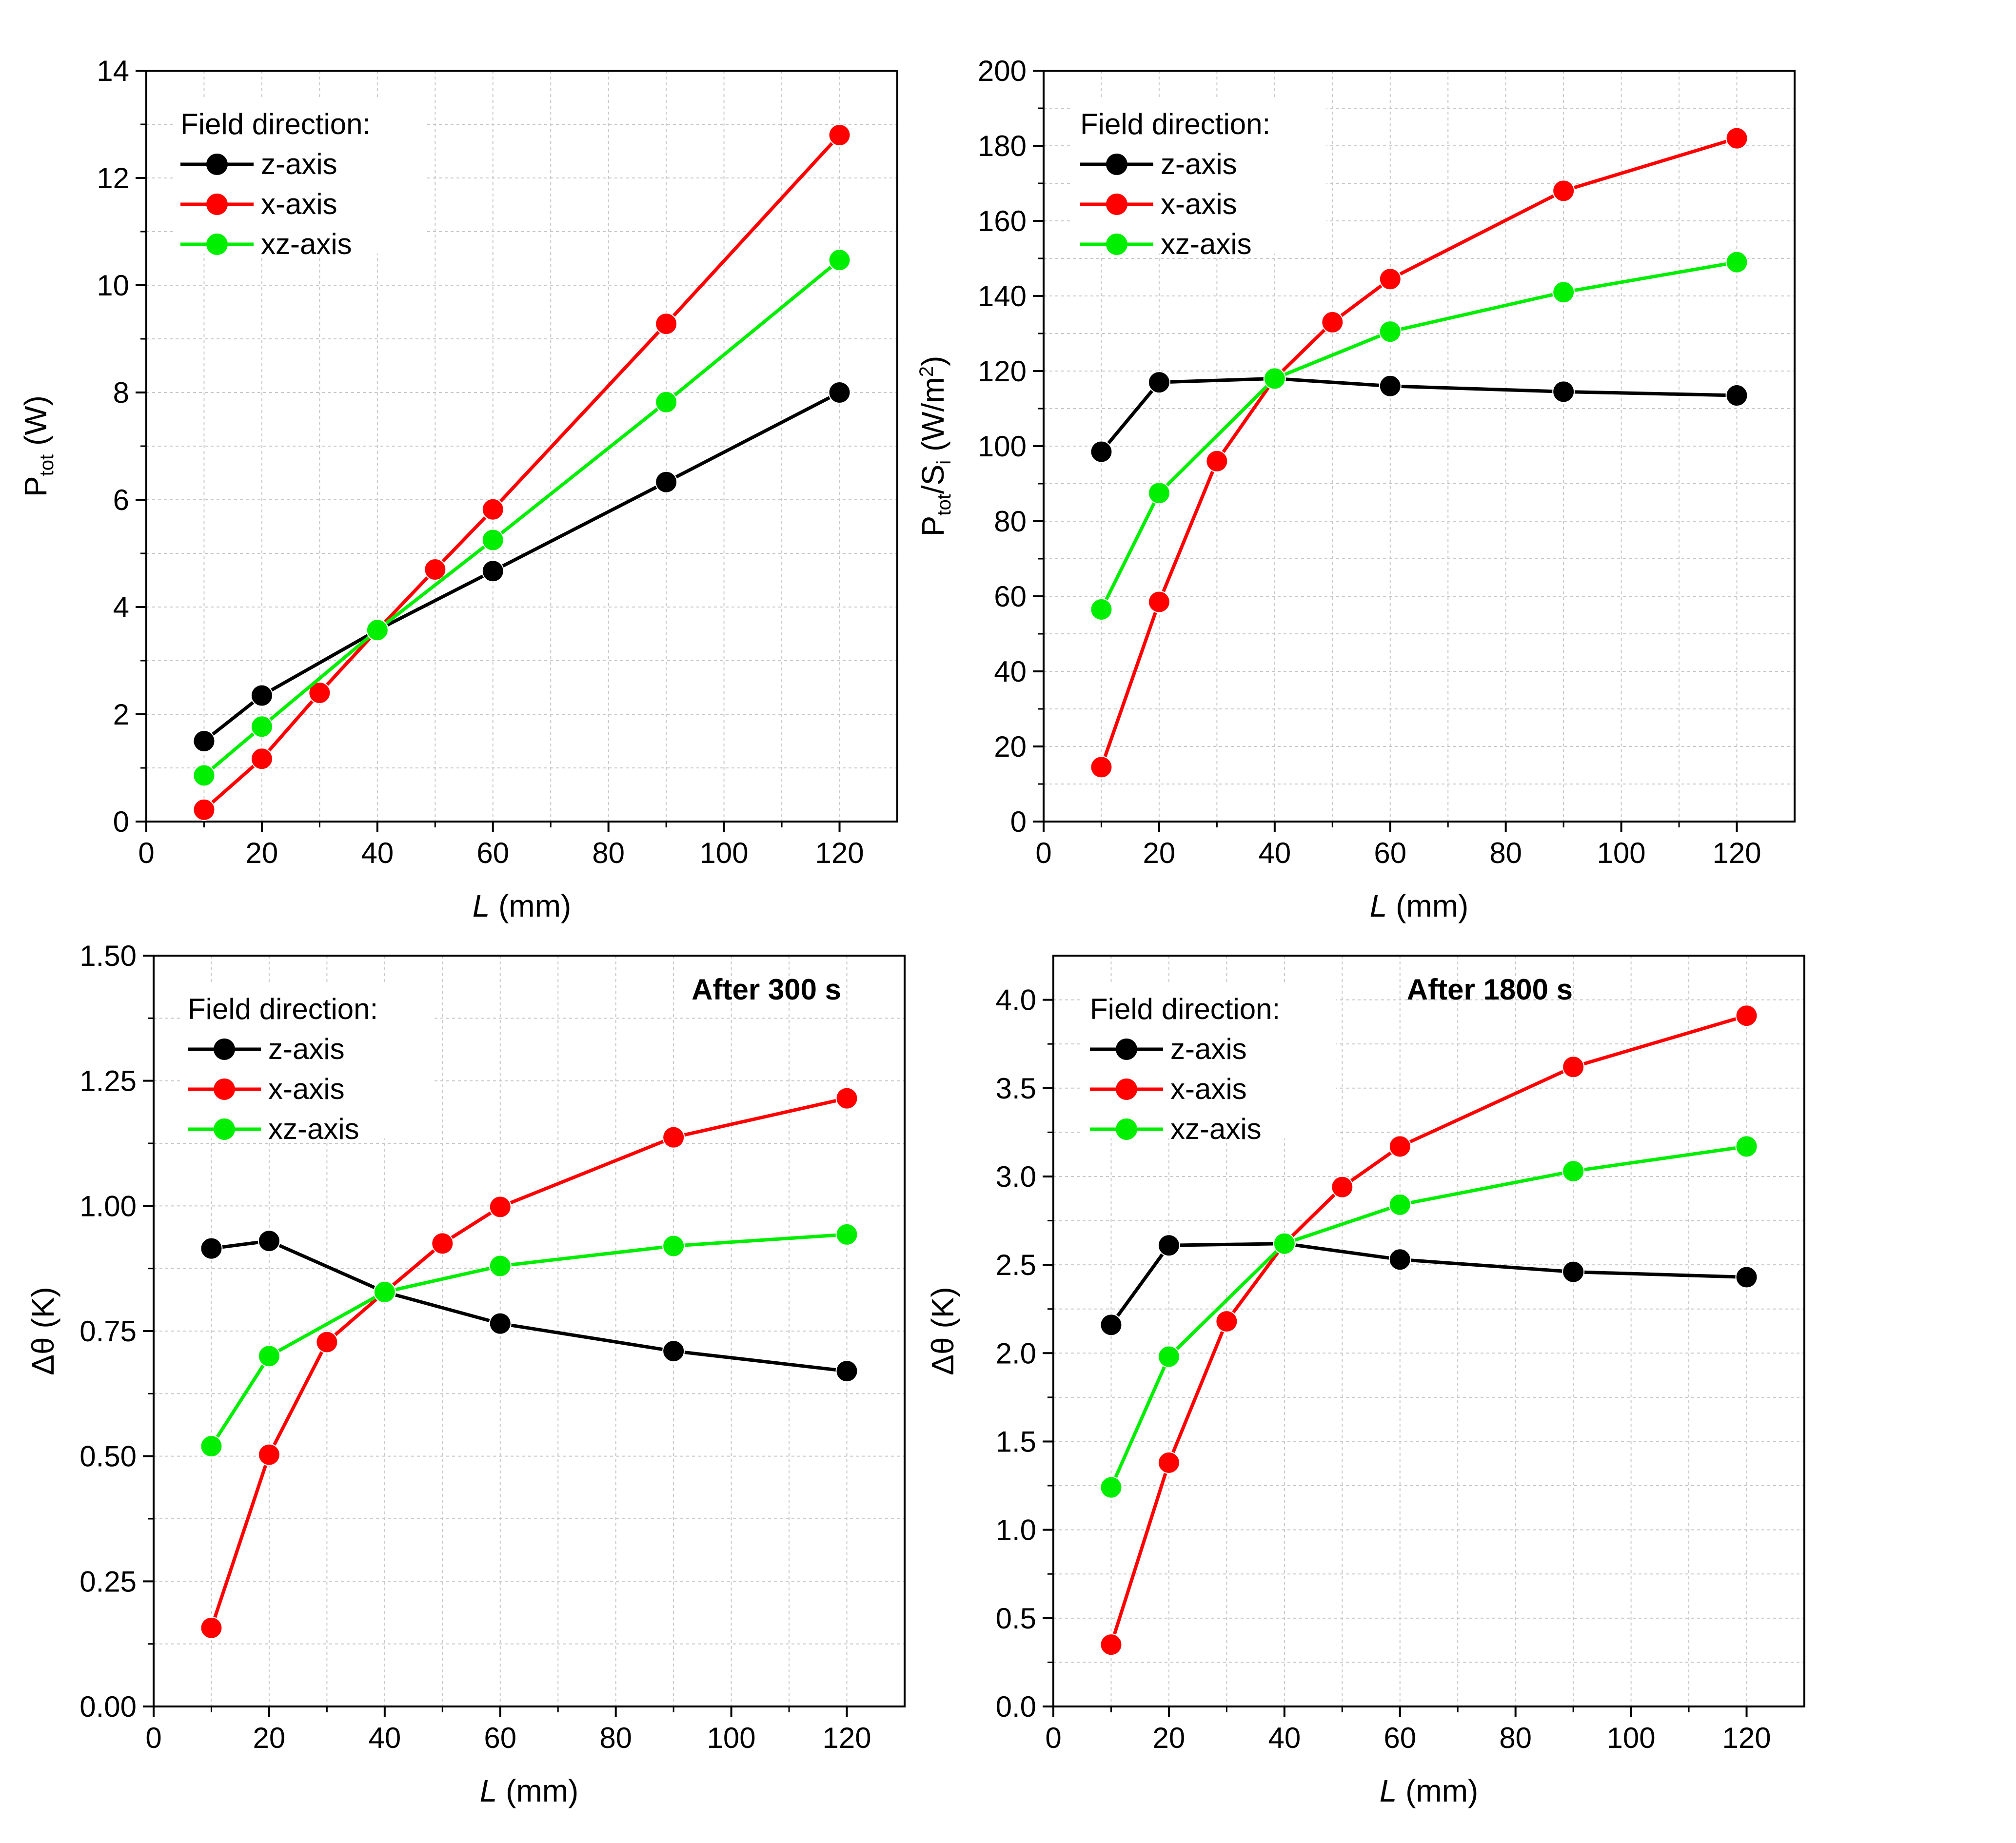 The height and width of the screenshot is (1843, 2016). Describe the element at coordinates (1209, 1049) in the screenshot. I see `legend-label-z-axis: z-axis` at that location.